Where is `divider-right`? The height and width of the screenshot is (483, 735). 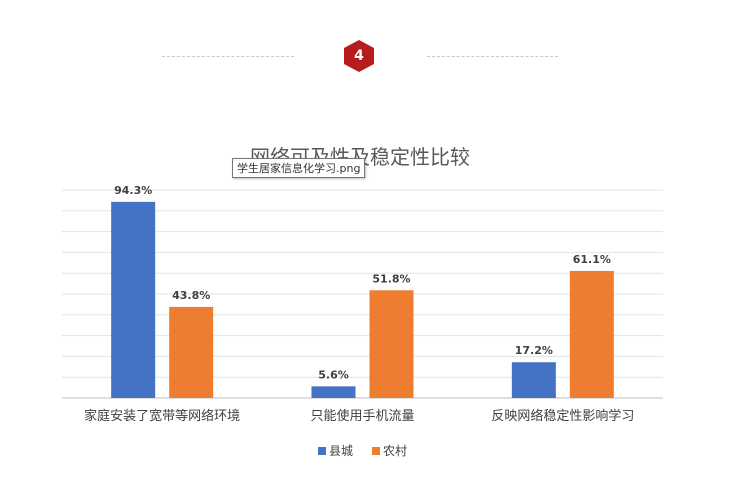 divider-right is located at coordinates (492, 56).